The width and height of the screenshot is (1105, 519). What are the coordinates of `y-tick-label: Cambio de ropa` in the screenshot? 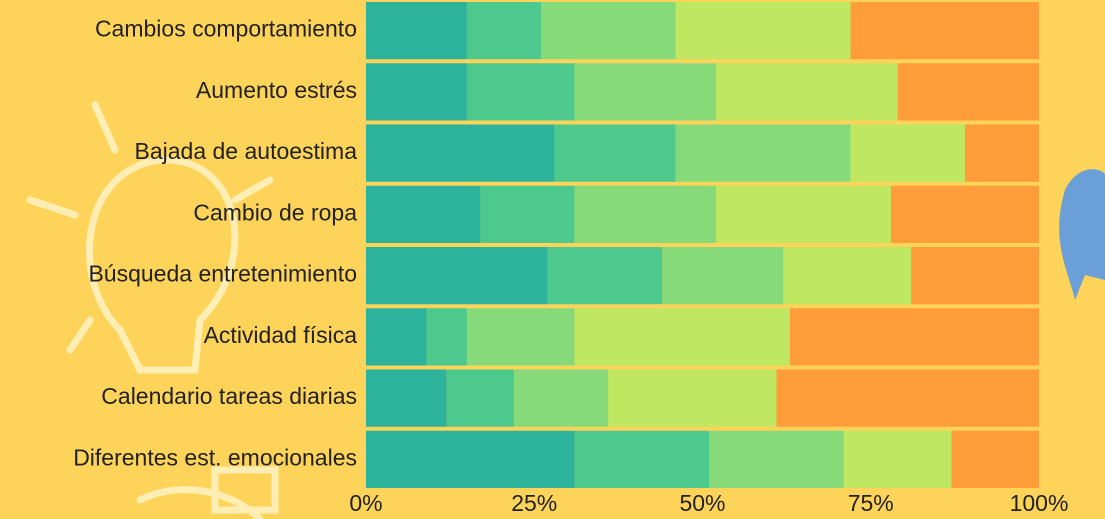 It's located at (275, 212).